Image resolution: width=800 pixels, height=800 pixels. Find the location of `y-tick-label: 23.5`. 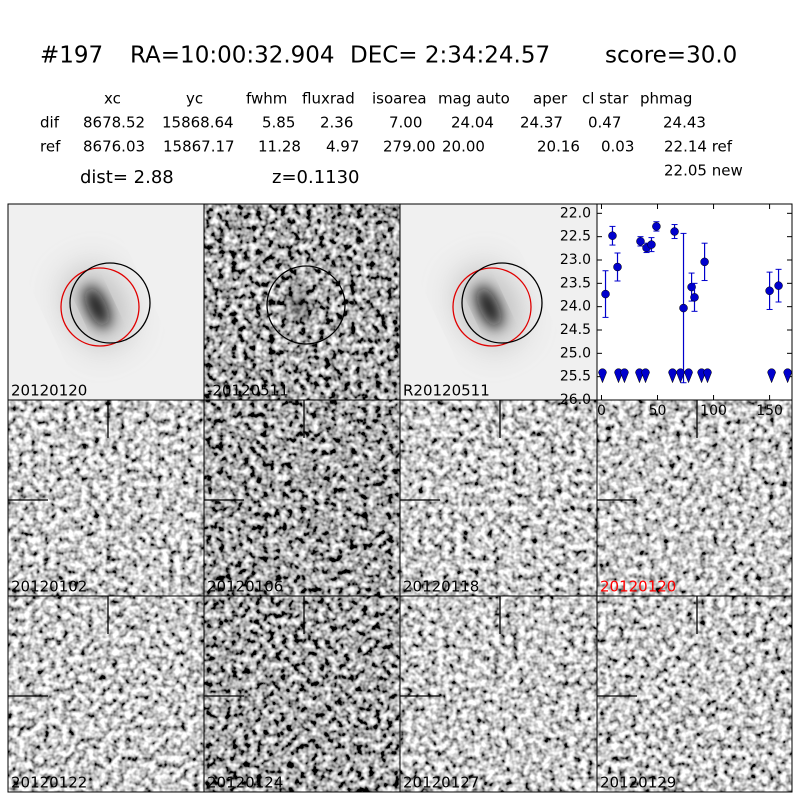

y-tick-label: 23.5 is located at coordinates (575, 283).